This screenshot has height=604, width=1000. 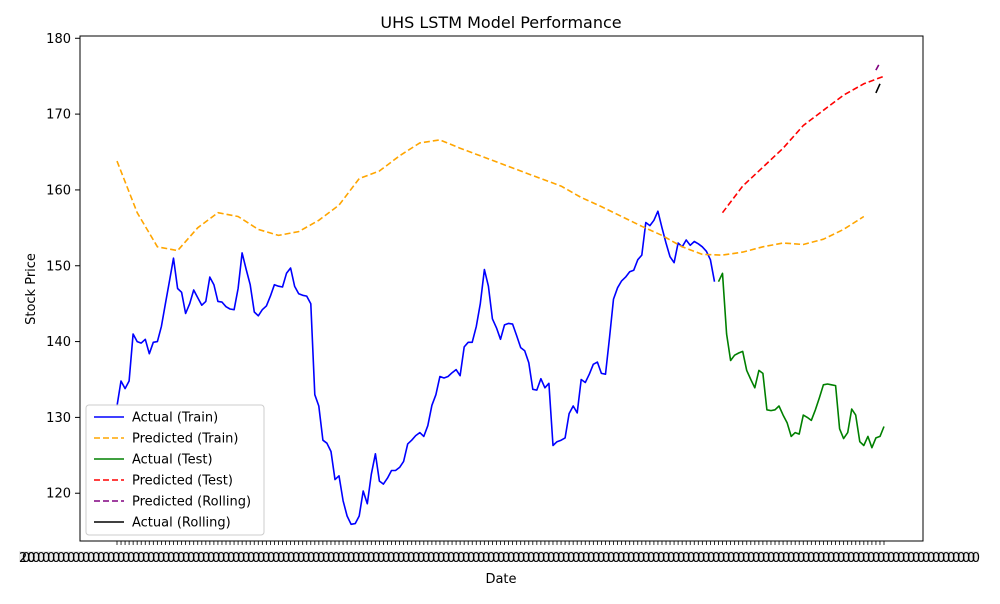 What do you see at coordinates (31, 289) in the screenshot?
I see `y-axis-label: Stock Price` at bounding box center [31, 289].